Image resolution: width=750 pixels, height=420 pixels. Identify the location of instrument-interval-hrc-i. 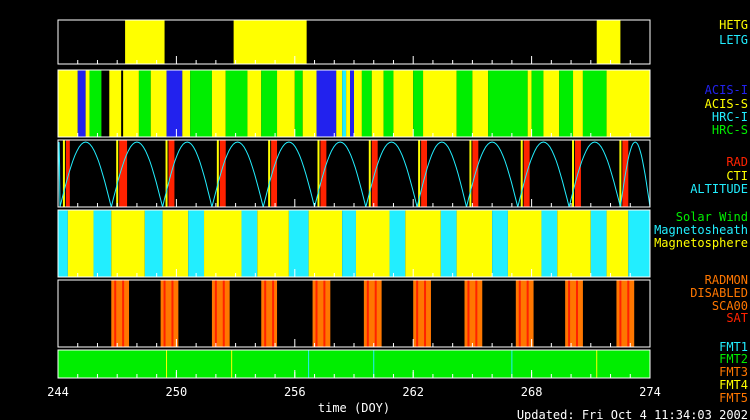
(344, 103).